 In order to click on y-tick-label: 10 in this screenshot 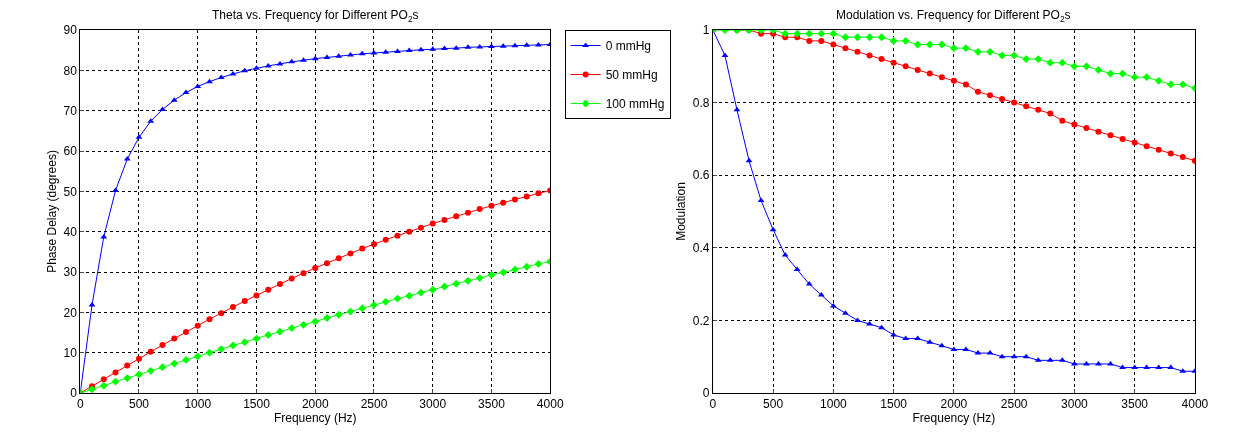, I will do `click(70, 352)`.